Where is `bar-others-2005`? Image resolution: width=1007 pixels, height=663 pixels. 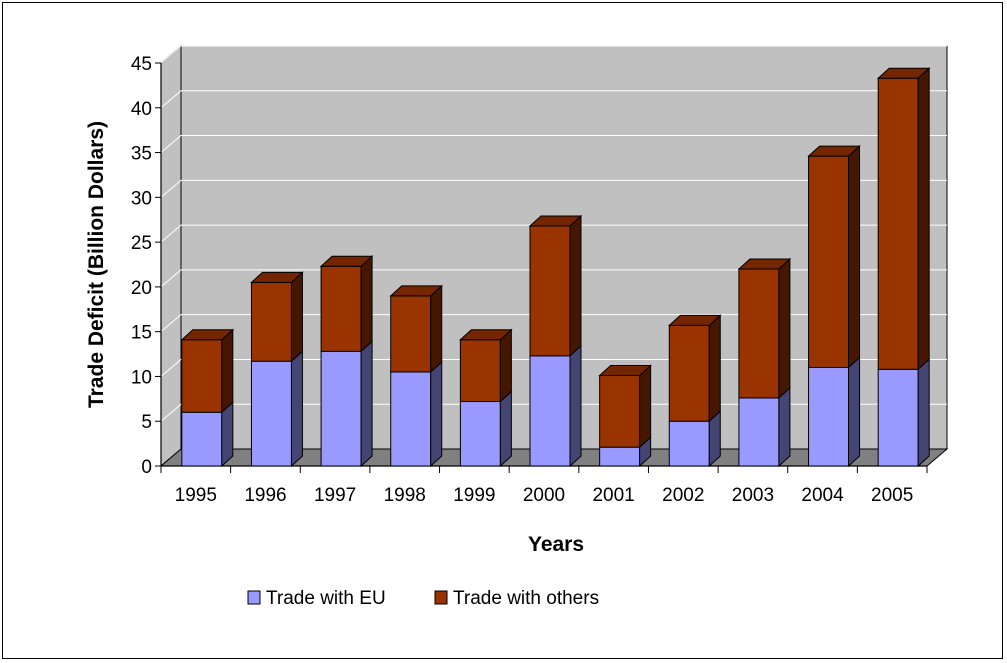 bar-others-2005 is located at coordinates (903, 219).